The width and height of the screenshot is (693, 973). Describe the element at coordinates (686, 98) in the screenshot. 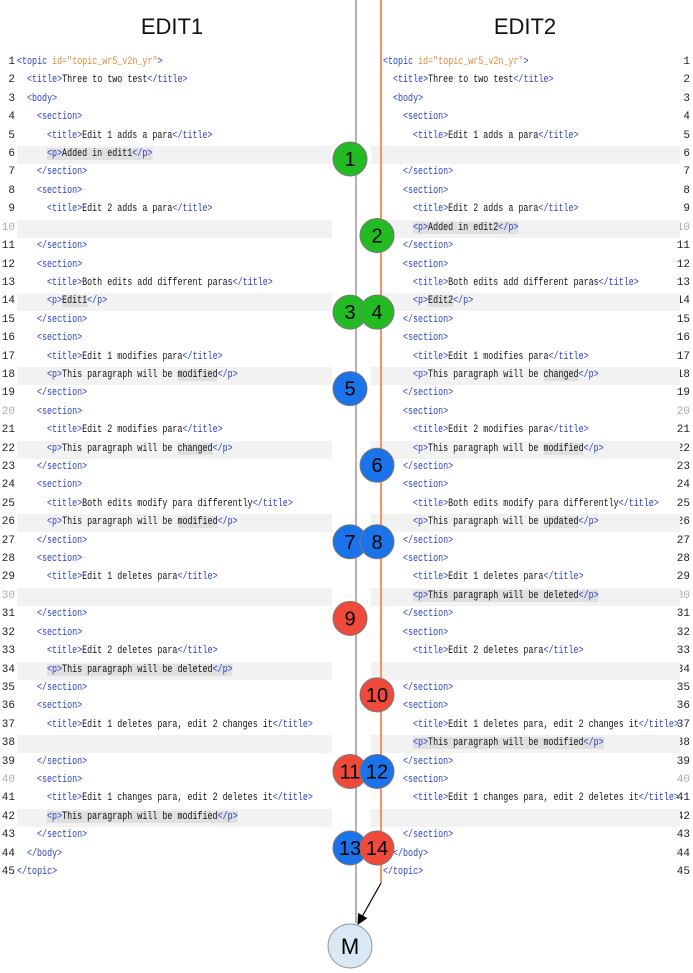

I see `line-number: 3` at that location.